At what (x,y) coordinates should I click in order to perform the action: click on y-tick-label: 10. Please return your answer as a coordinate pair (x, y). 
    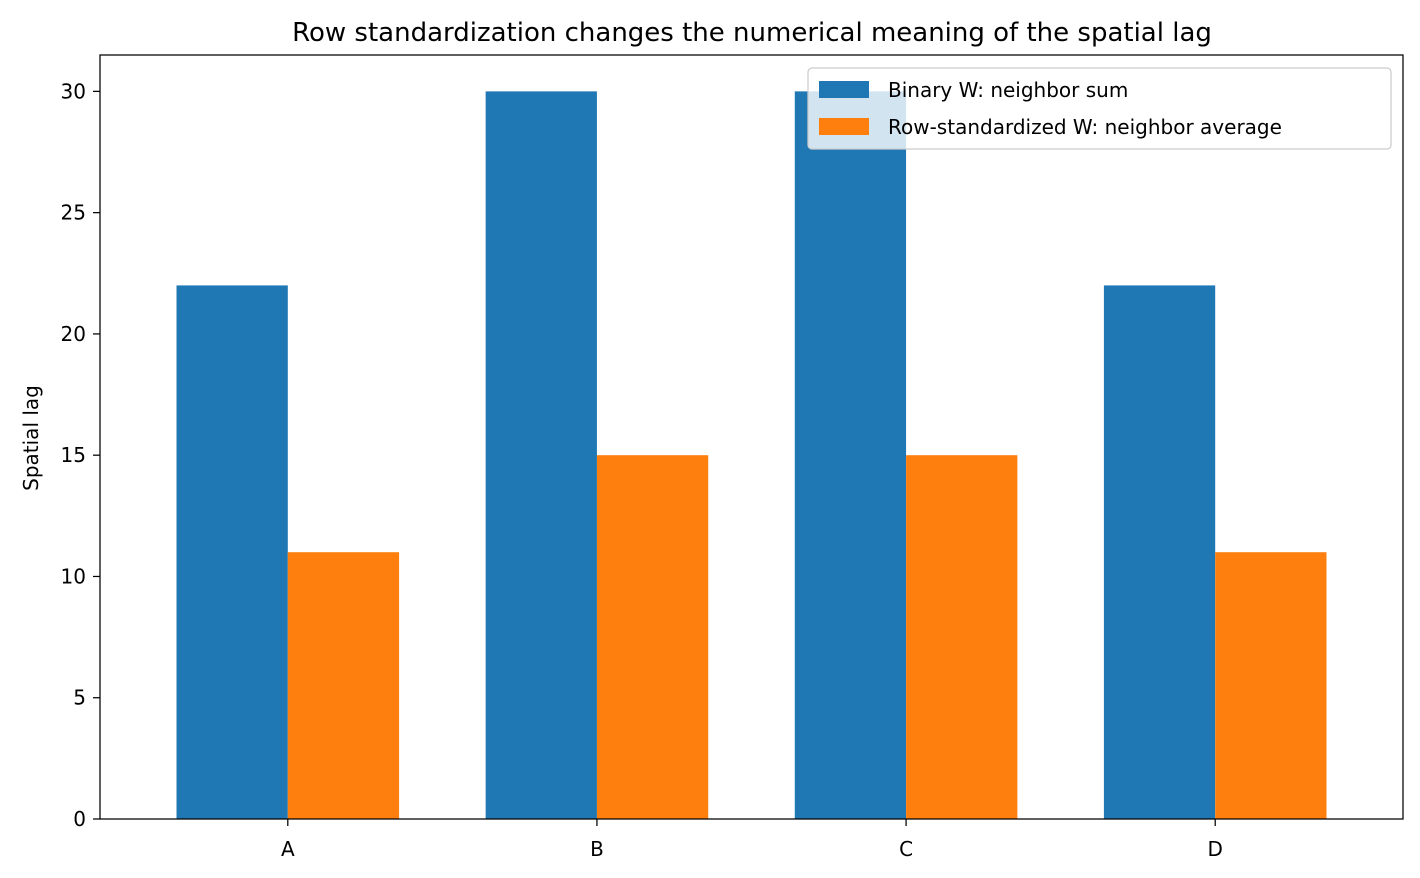
    Looking at the image, I should click on (73, 576).